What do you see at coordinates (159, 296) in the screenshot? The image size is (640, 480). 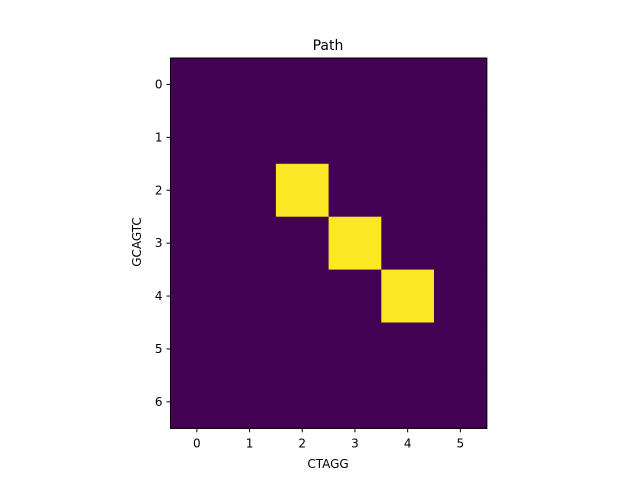 I see `y-tick-label: 4` at bounding box center [159, 296].